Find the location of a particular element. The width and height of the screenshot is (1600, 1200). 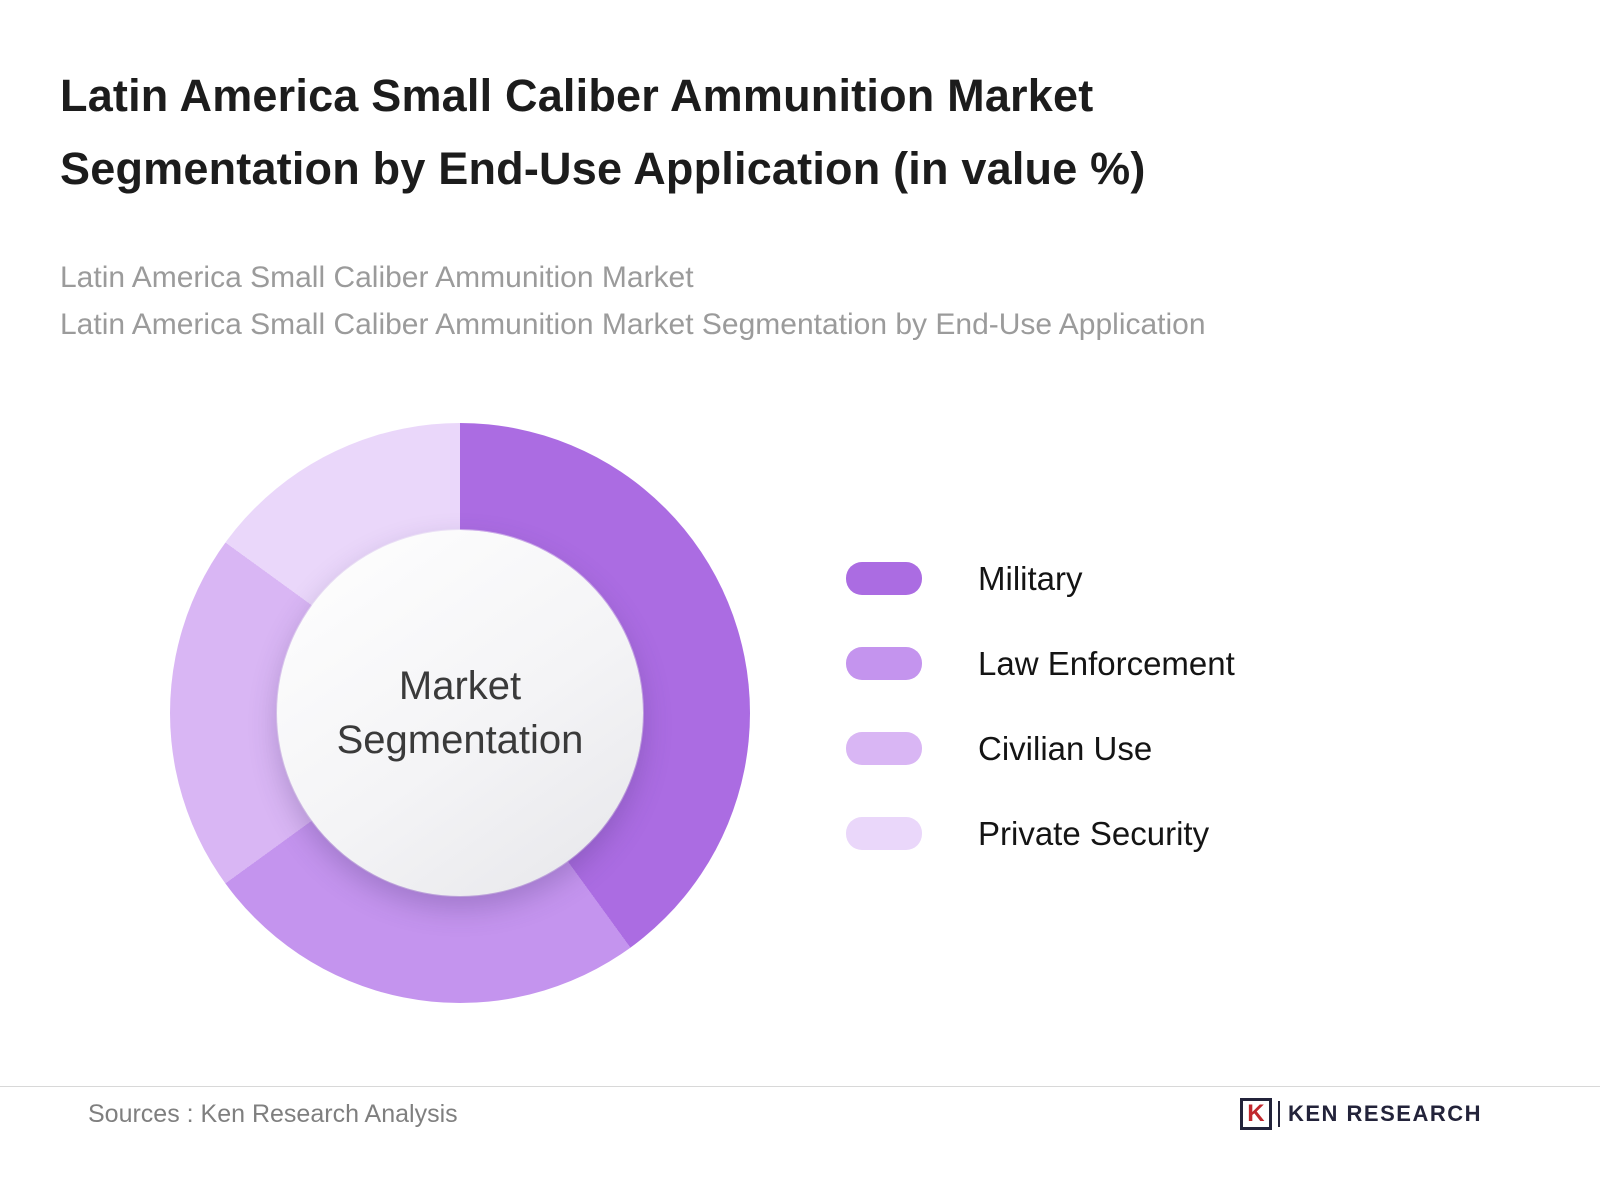

legend-item-civilian-use: Civilian Use is located at coordinates (1040, 748).